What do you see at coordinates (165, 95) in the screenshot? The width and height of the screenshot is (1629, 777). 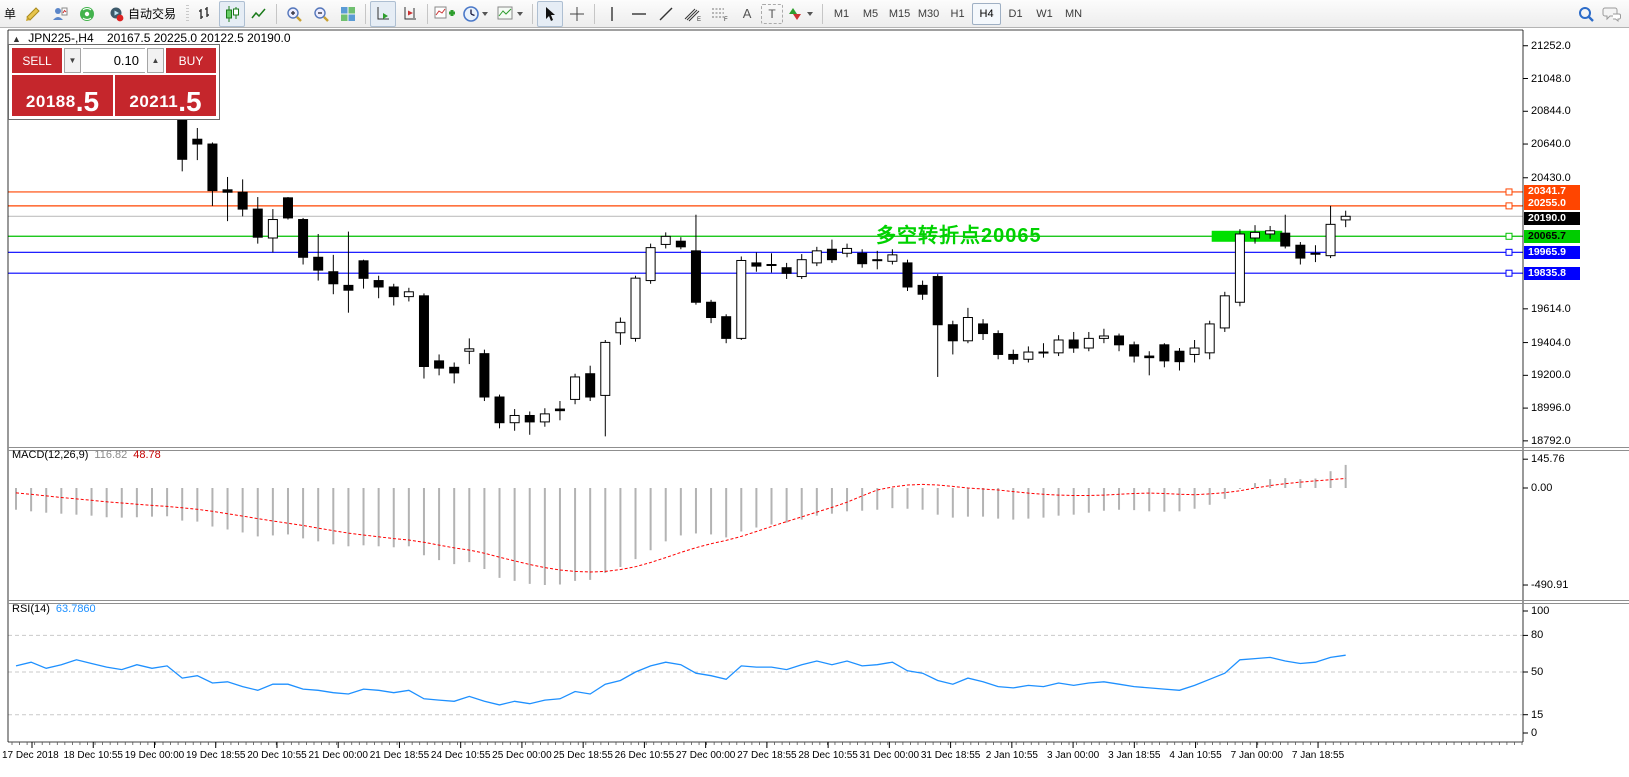 I see `buy-price: 20211.5` at bounding box center [165, 95].